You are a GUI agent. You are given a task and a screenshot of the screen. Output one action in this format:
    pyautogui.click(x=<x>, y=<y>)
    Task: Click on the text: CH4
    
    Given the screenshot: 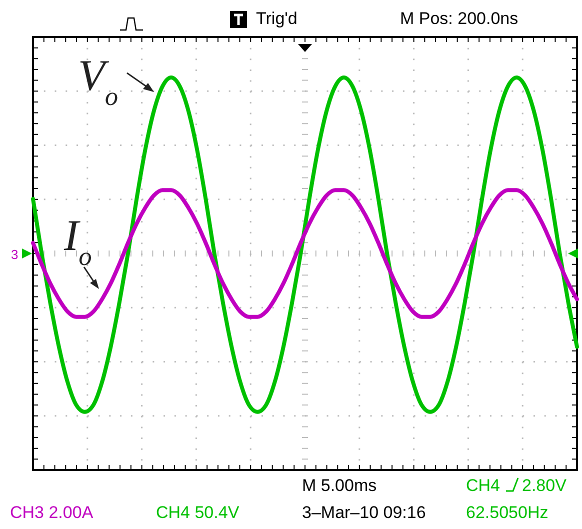 What is the action you would take?
    pyautogui.click(x=483, y=485)
    